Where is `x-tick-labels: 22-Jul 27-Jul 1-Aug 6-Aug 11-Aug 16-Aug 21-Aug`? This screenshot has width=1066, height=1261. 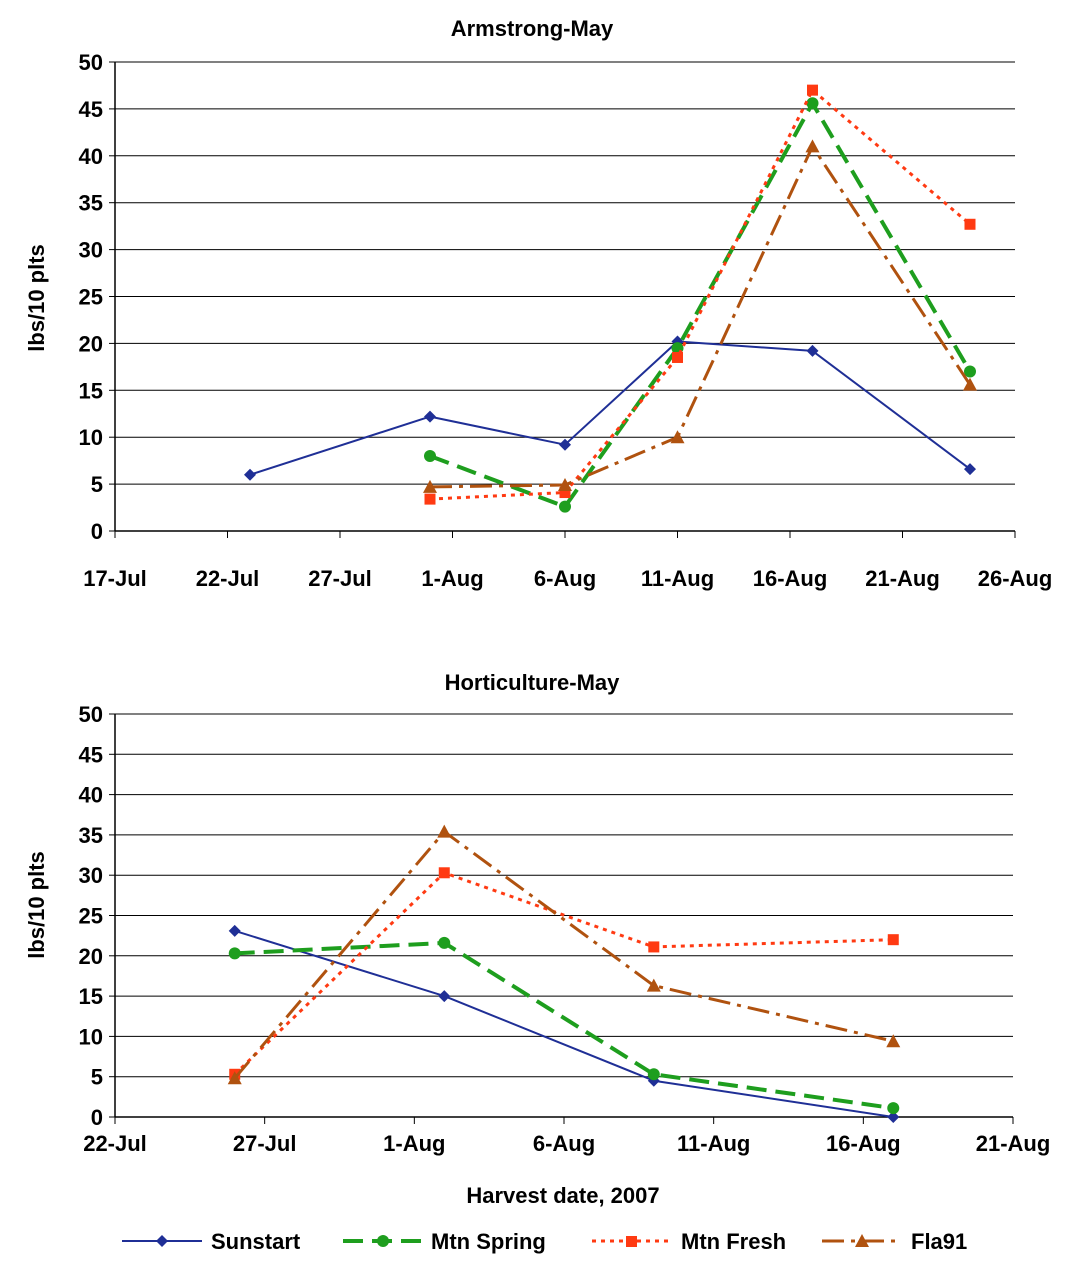 x-tick-labels: 22-Jul 27-Jul 1-Aug 6-Aug 11-Aug 16-Aug 21-Aug is located at coordinates (566, 1143).